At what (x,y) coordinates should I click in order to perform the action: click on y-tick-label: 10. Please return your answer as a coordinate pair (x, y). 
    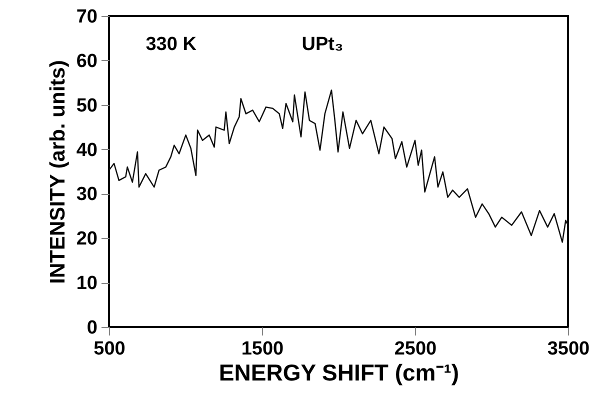
    Looking at the image, I should click on (87, 283).